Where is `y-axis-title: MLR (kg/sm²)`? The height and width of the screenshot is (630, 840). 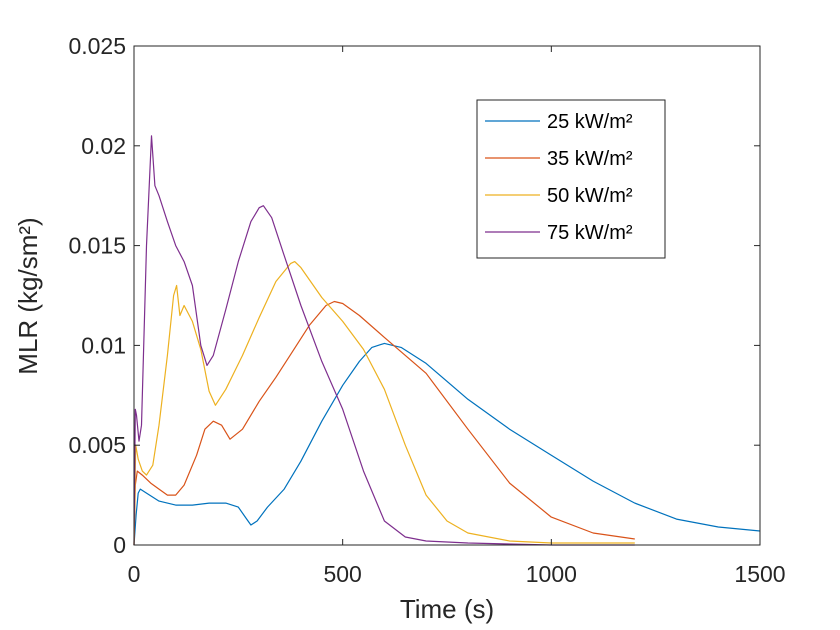 y-axis-title: MLR (kg/sm²) is located at coordinates (28, 295).